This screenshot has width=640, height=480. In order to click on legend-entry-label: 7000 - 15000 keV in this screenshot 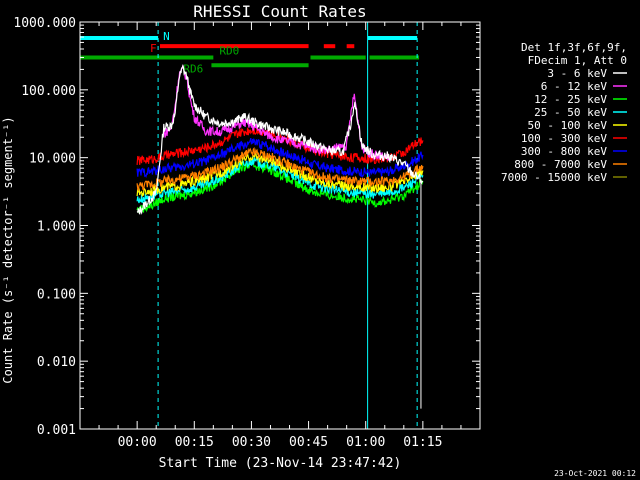, I will do `click(554, 177)`.